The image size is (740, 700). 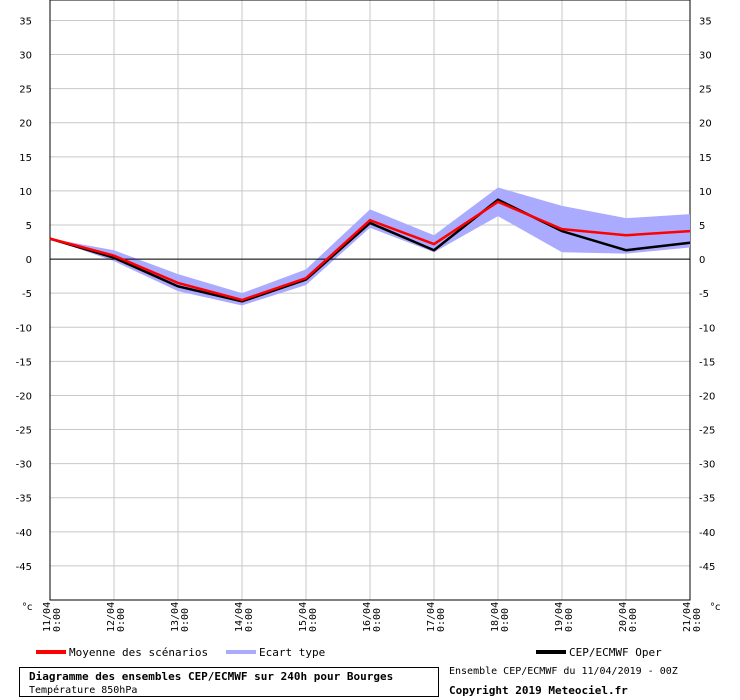 I want to click on y-tick-label-left: -20, so click(x=24, y=396).